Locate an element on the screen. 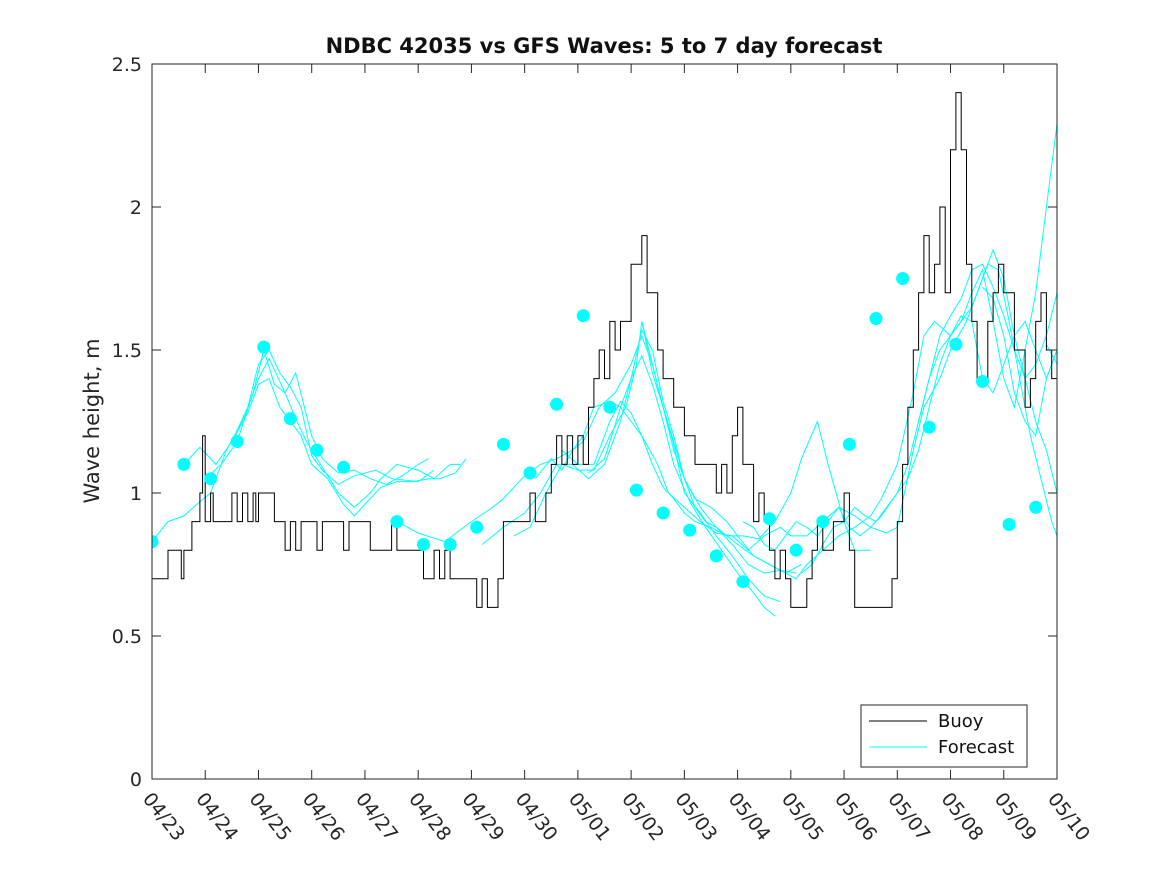 This screenshot has height=880, width=1167. y-tick-label-1: 0.5 is located at coordinates (127, 637).